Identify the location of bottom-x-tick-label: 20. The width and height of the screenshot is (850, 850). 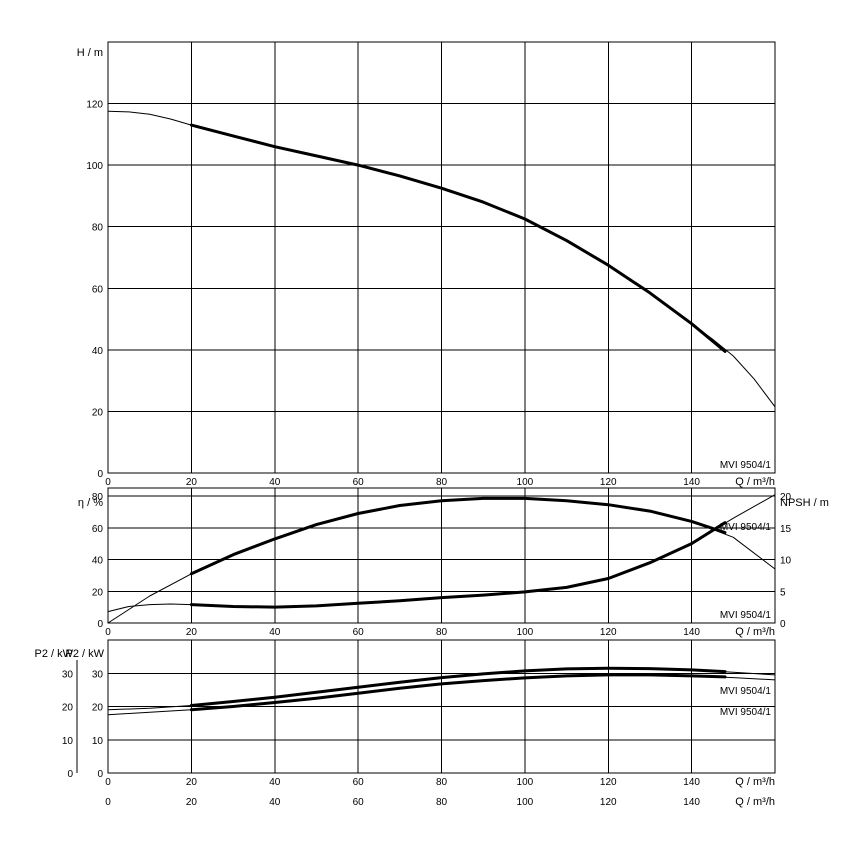
(192, 802).